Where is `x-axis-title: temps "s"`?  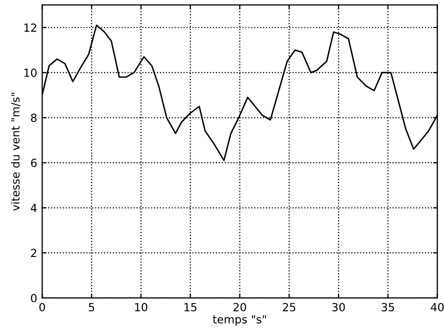 x-axis-title: temps "s" is located at coordinates (239, 320).